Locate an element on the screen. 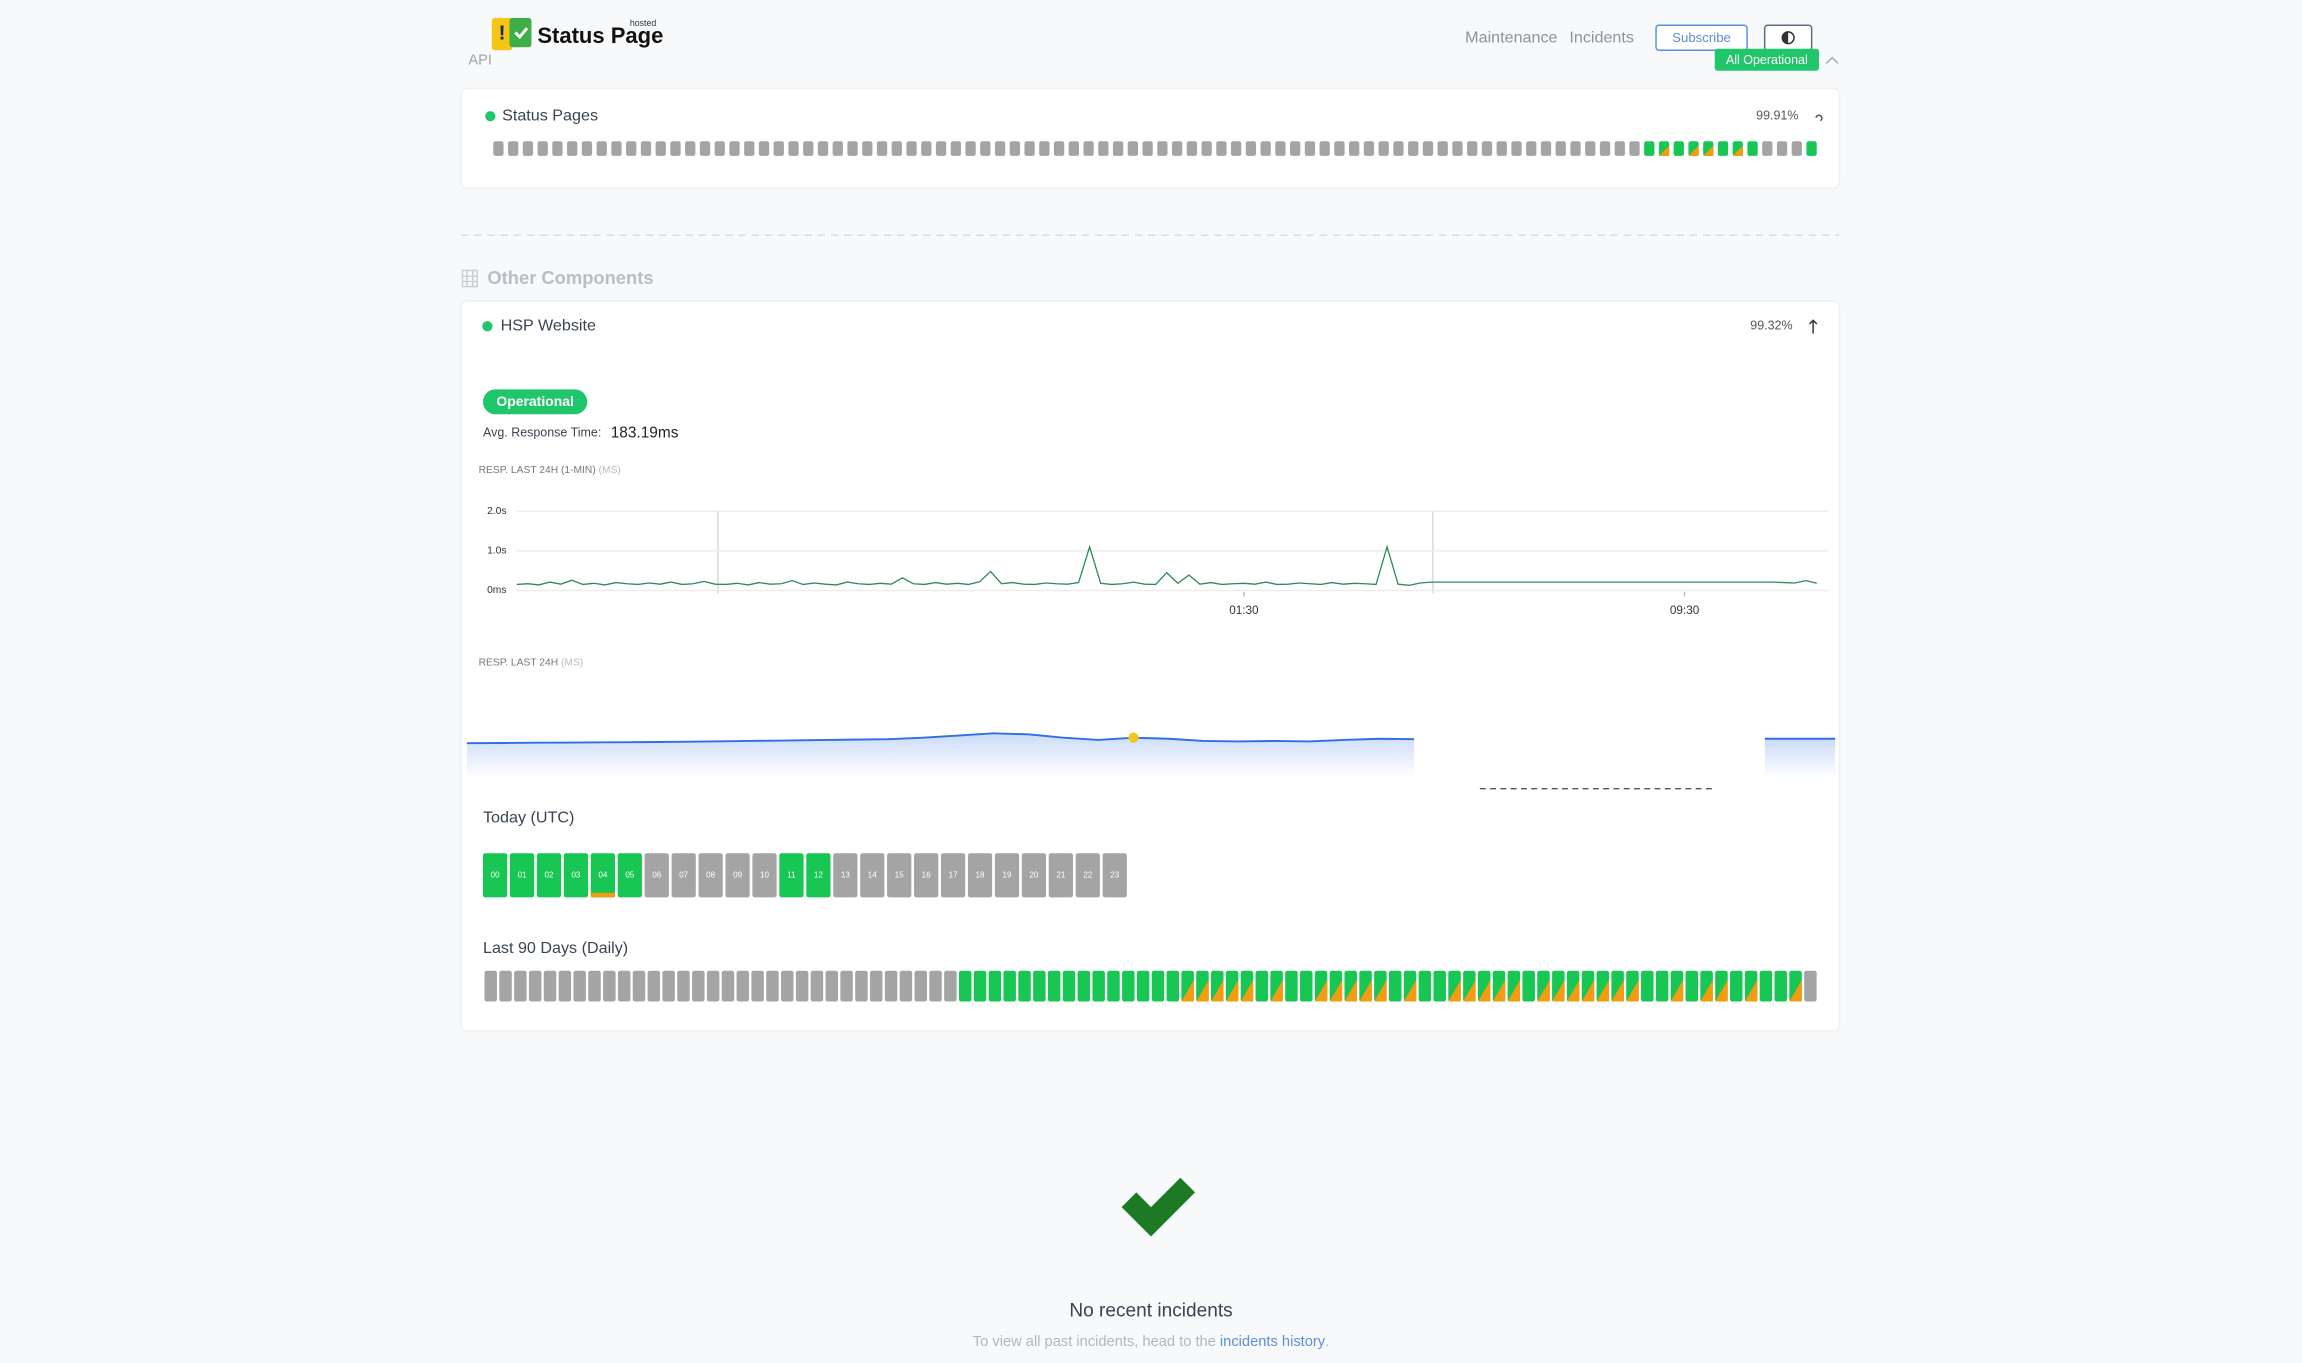 The width and height of the screenshot is (2302, 1363). uptime-bars is located at coordinates (1155, 148).